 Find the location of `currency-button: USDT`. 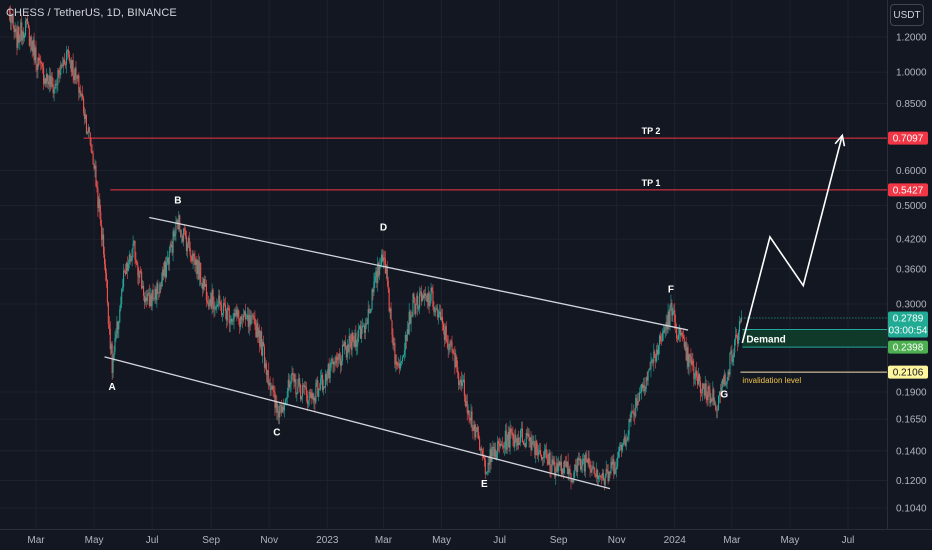

currency-button: USDT is located at coordinates (907, 15).